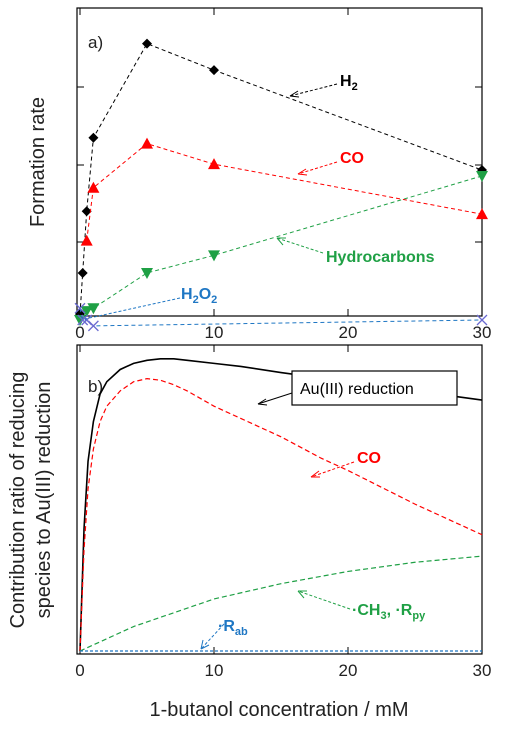 Image resolution: width=508 pixels, height=743 pixels. What do you see at coordinates (275, 398) in the screenshot?
I see `au-reduction-annotation-arrow` at bounding box center [275, 398].